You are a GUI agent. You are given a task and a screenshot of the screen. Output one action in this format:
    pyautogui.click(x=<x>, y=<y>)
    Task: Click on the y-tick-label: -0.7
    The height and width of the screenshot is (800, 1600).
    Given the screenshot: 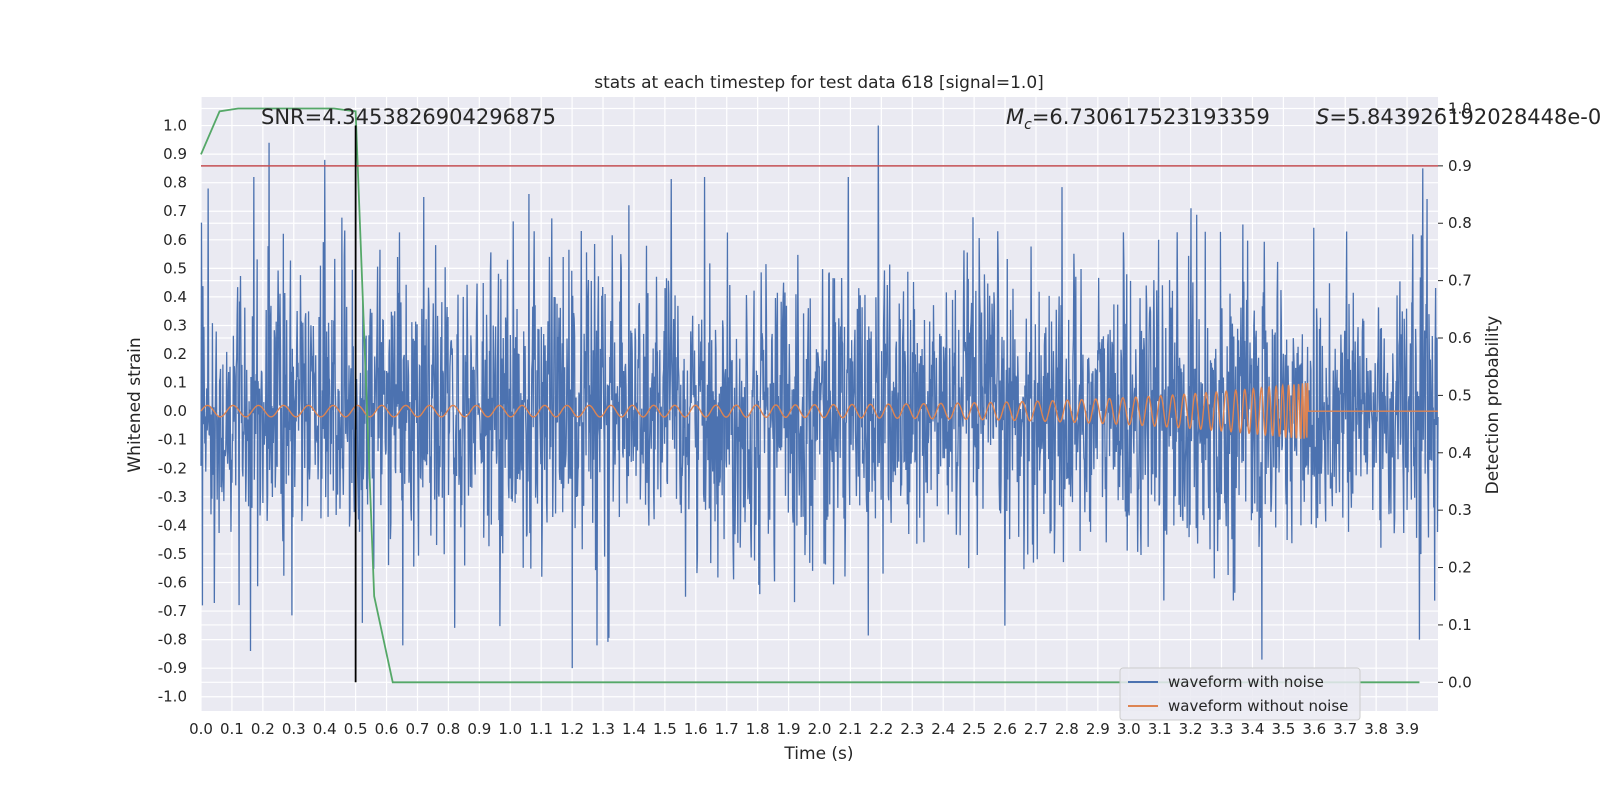 What is the action you would take?
    pyautogui.click(x=172, y=611)
    